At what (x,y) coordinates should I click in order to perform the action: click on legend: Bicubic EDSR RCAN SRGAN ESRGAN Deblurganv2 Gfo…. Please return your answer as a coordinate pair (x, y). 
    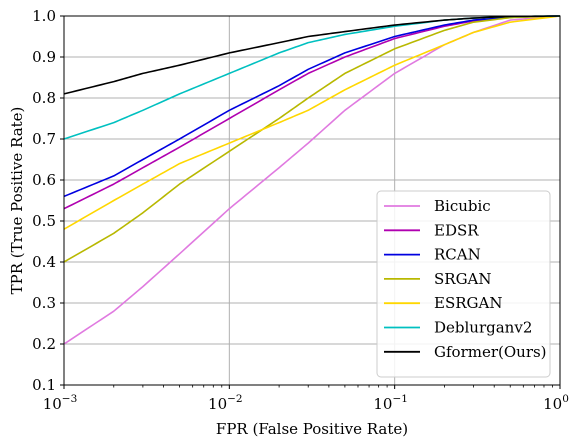
    Looking at the image, I should click on (463, 284).